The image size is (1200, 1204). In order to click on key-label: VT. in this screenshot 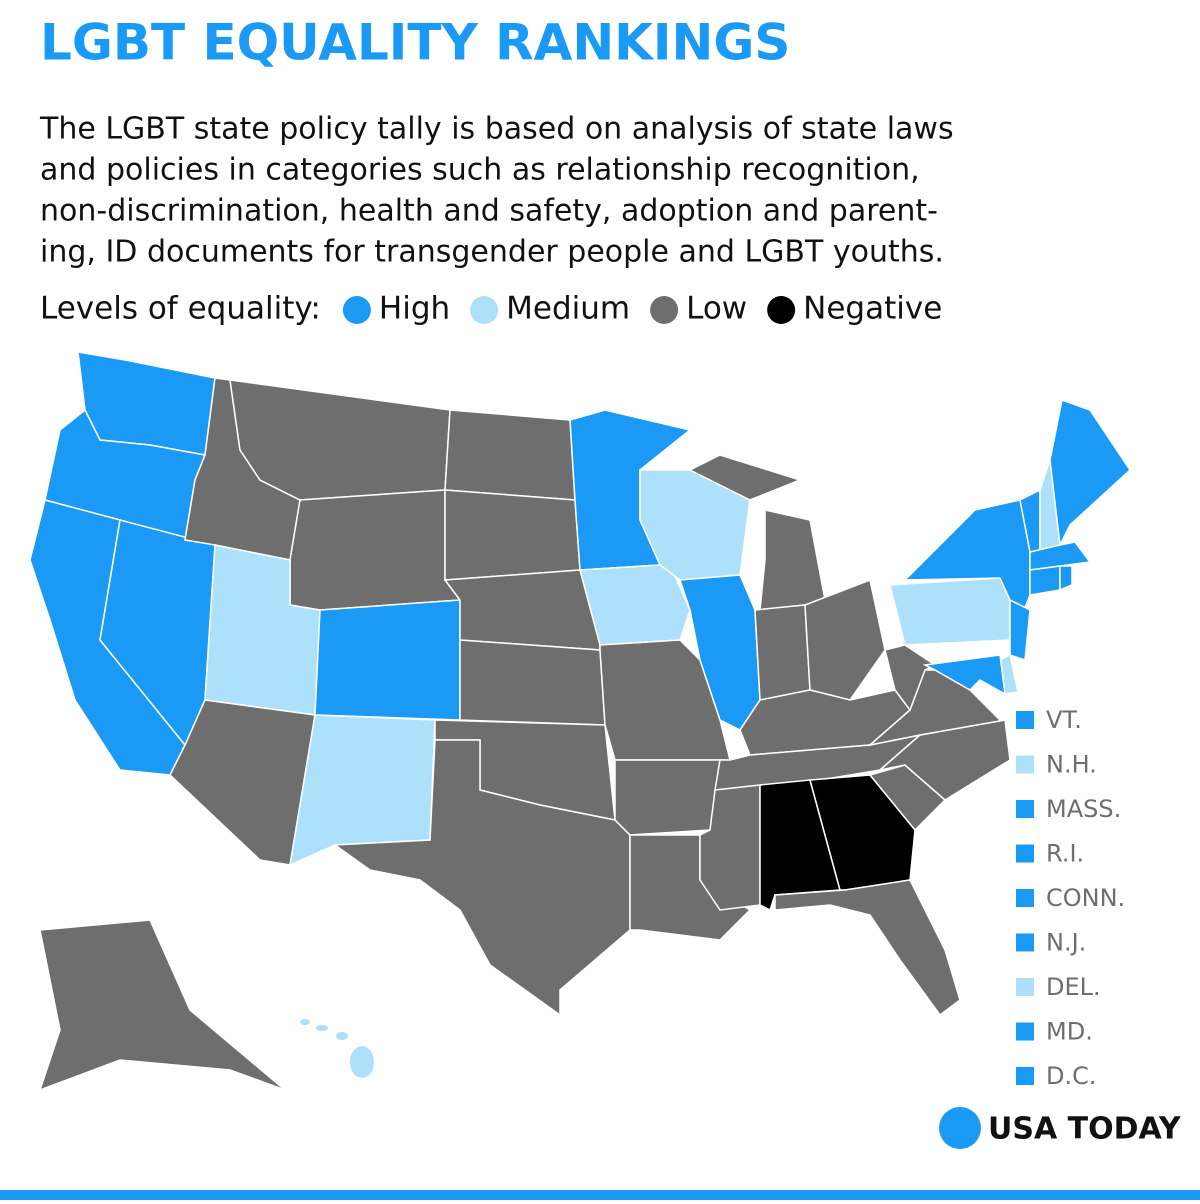, I will do `click(1064, 720)`.